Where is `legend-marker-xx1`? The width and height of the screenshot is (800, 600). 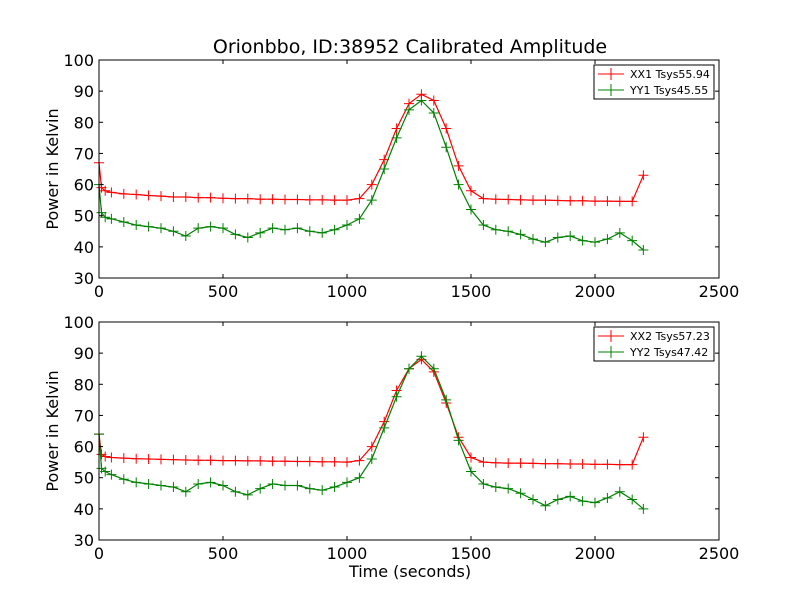
legend-marker-xx1 is located at coordinates (611, 74).